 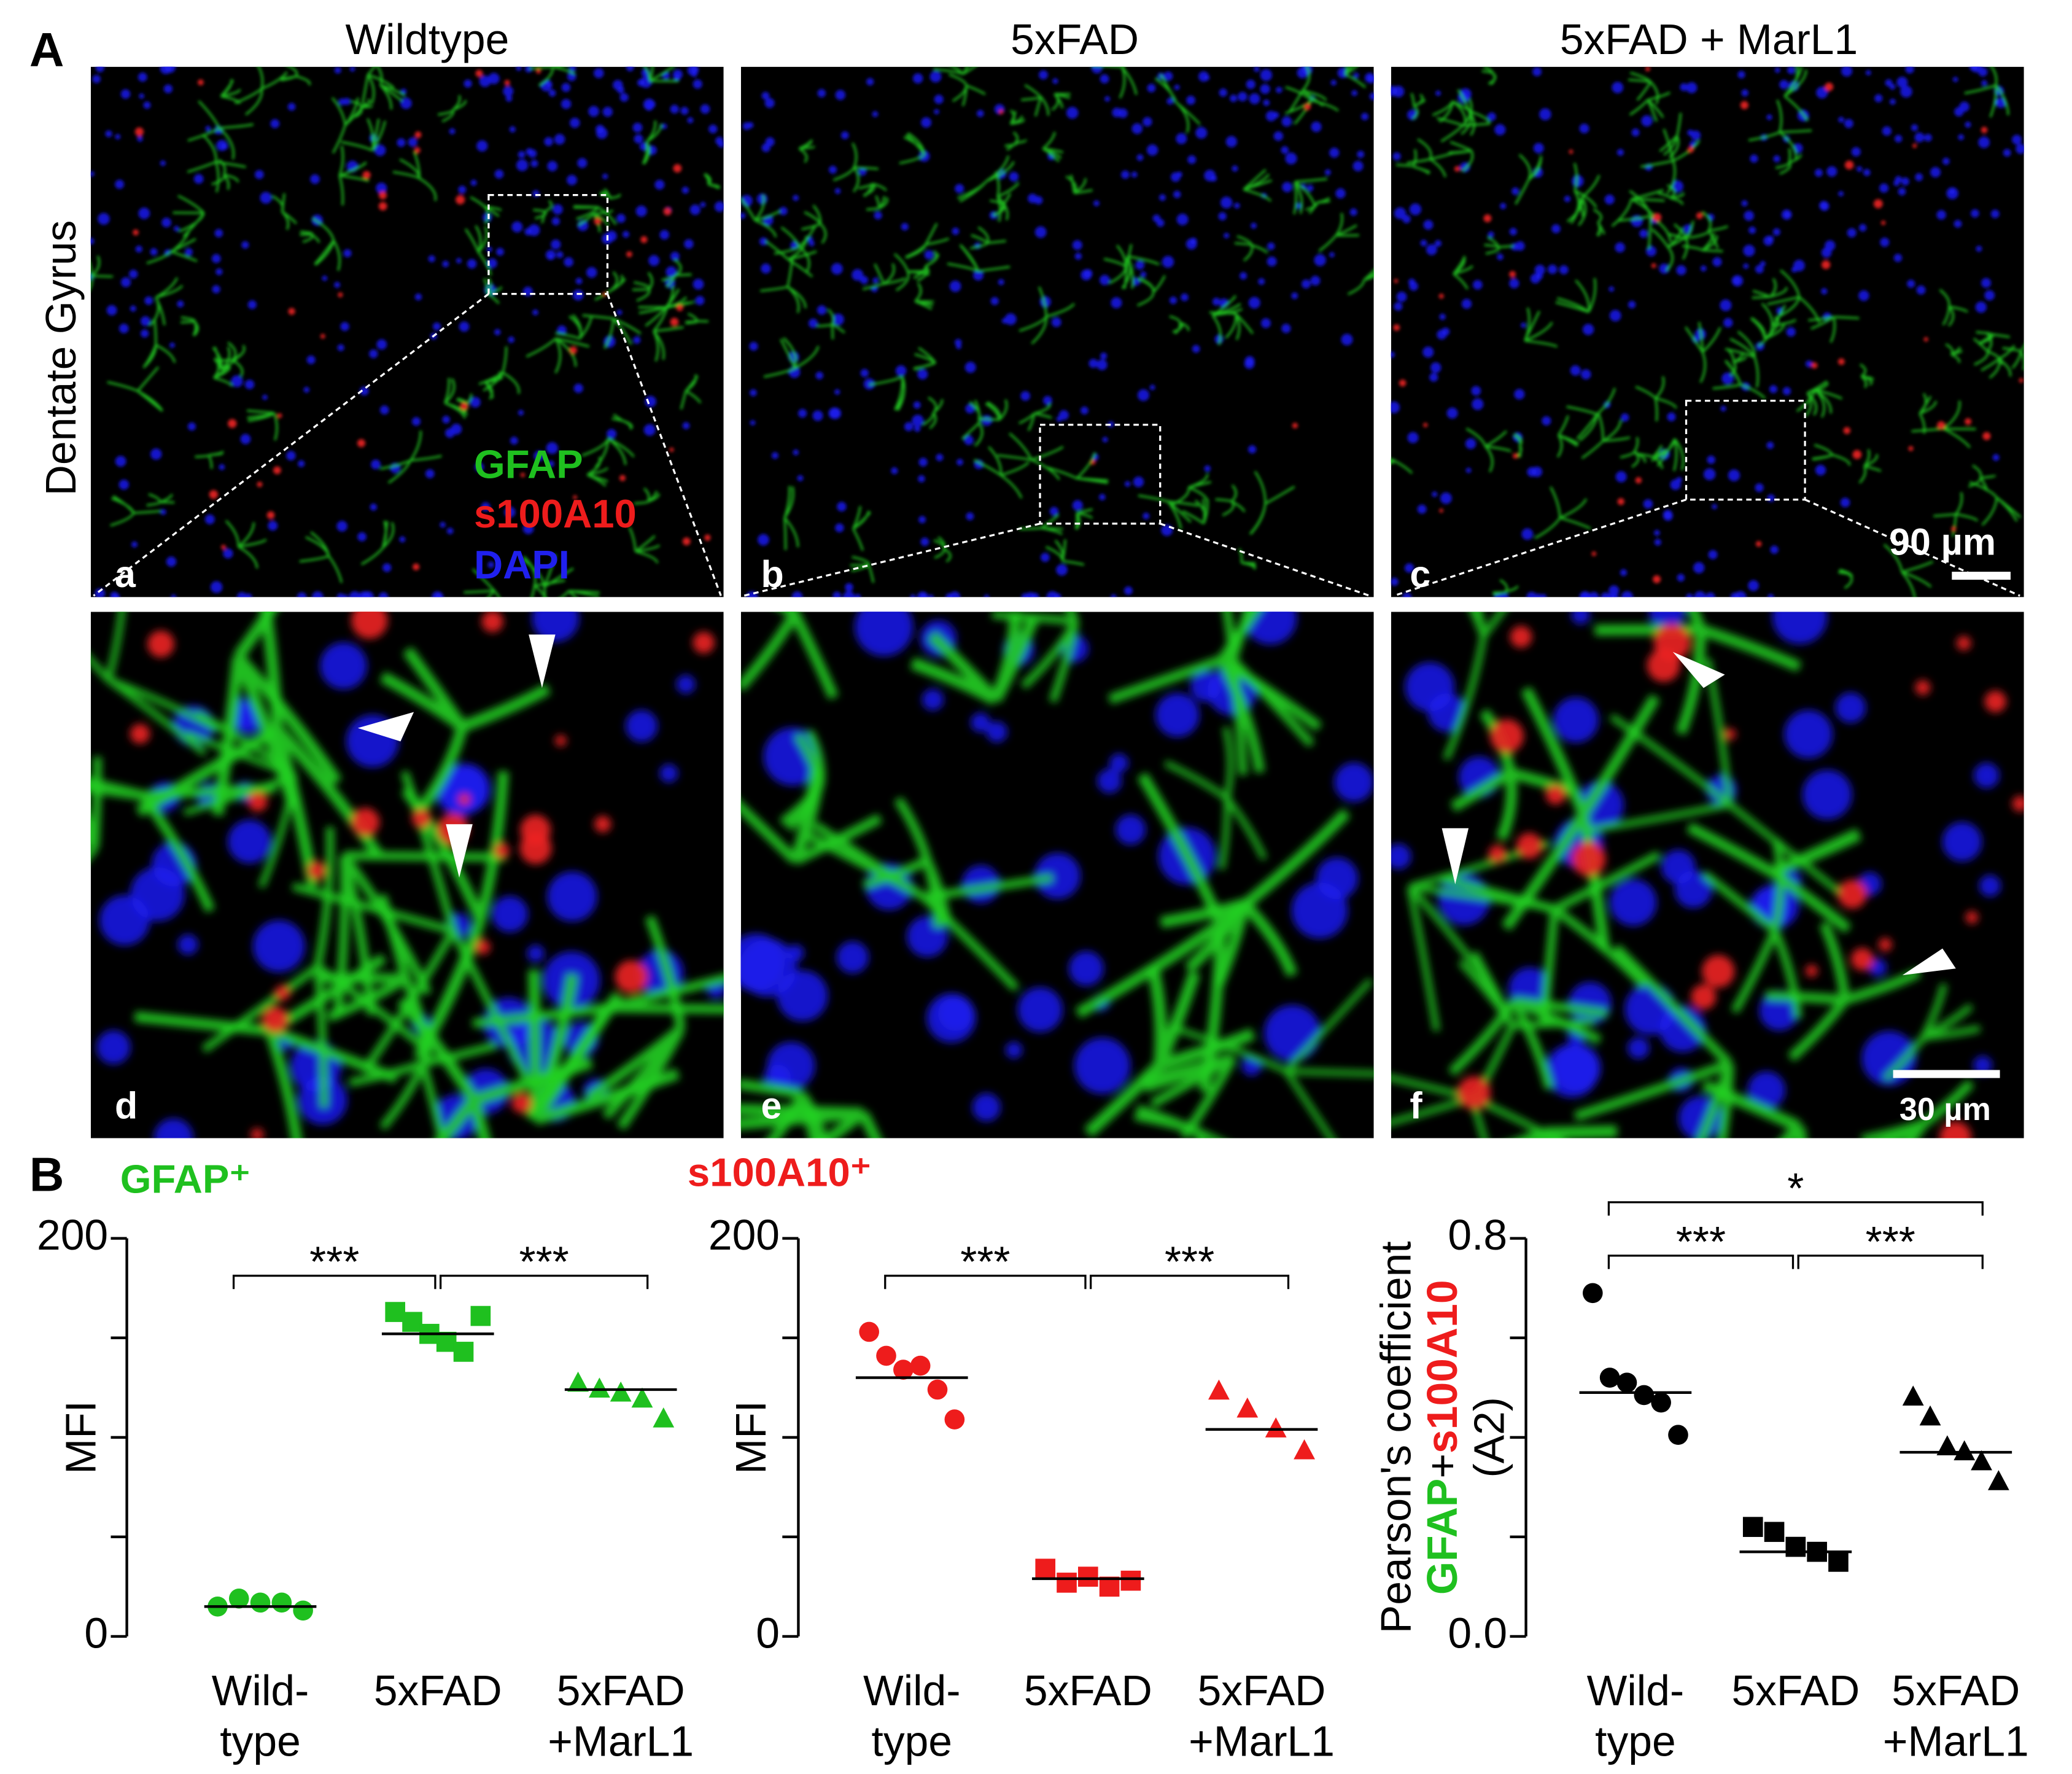 What do you see at coordinates (291, 445) in the screenshot?
I see `zoom-line` at bounding box center [291, 445].